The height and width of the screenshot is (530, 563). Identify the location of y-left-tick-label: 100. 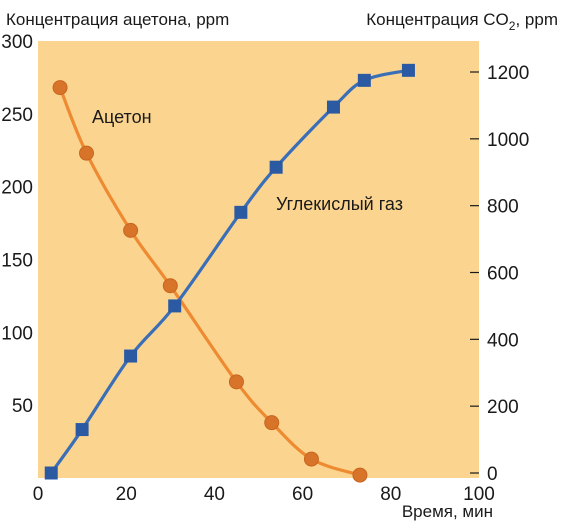
(17, 333).